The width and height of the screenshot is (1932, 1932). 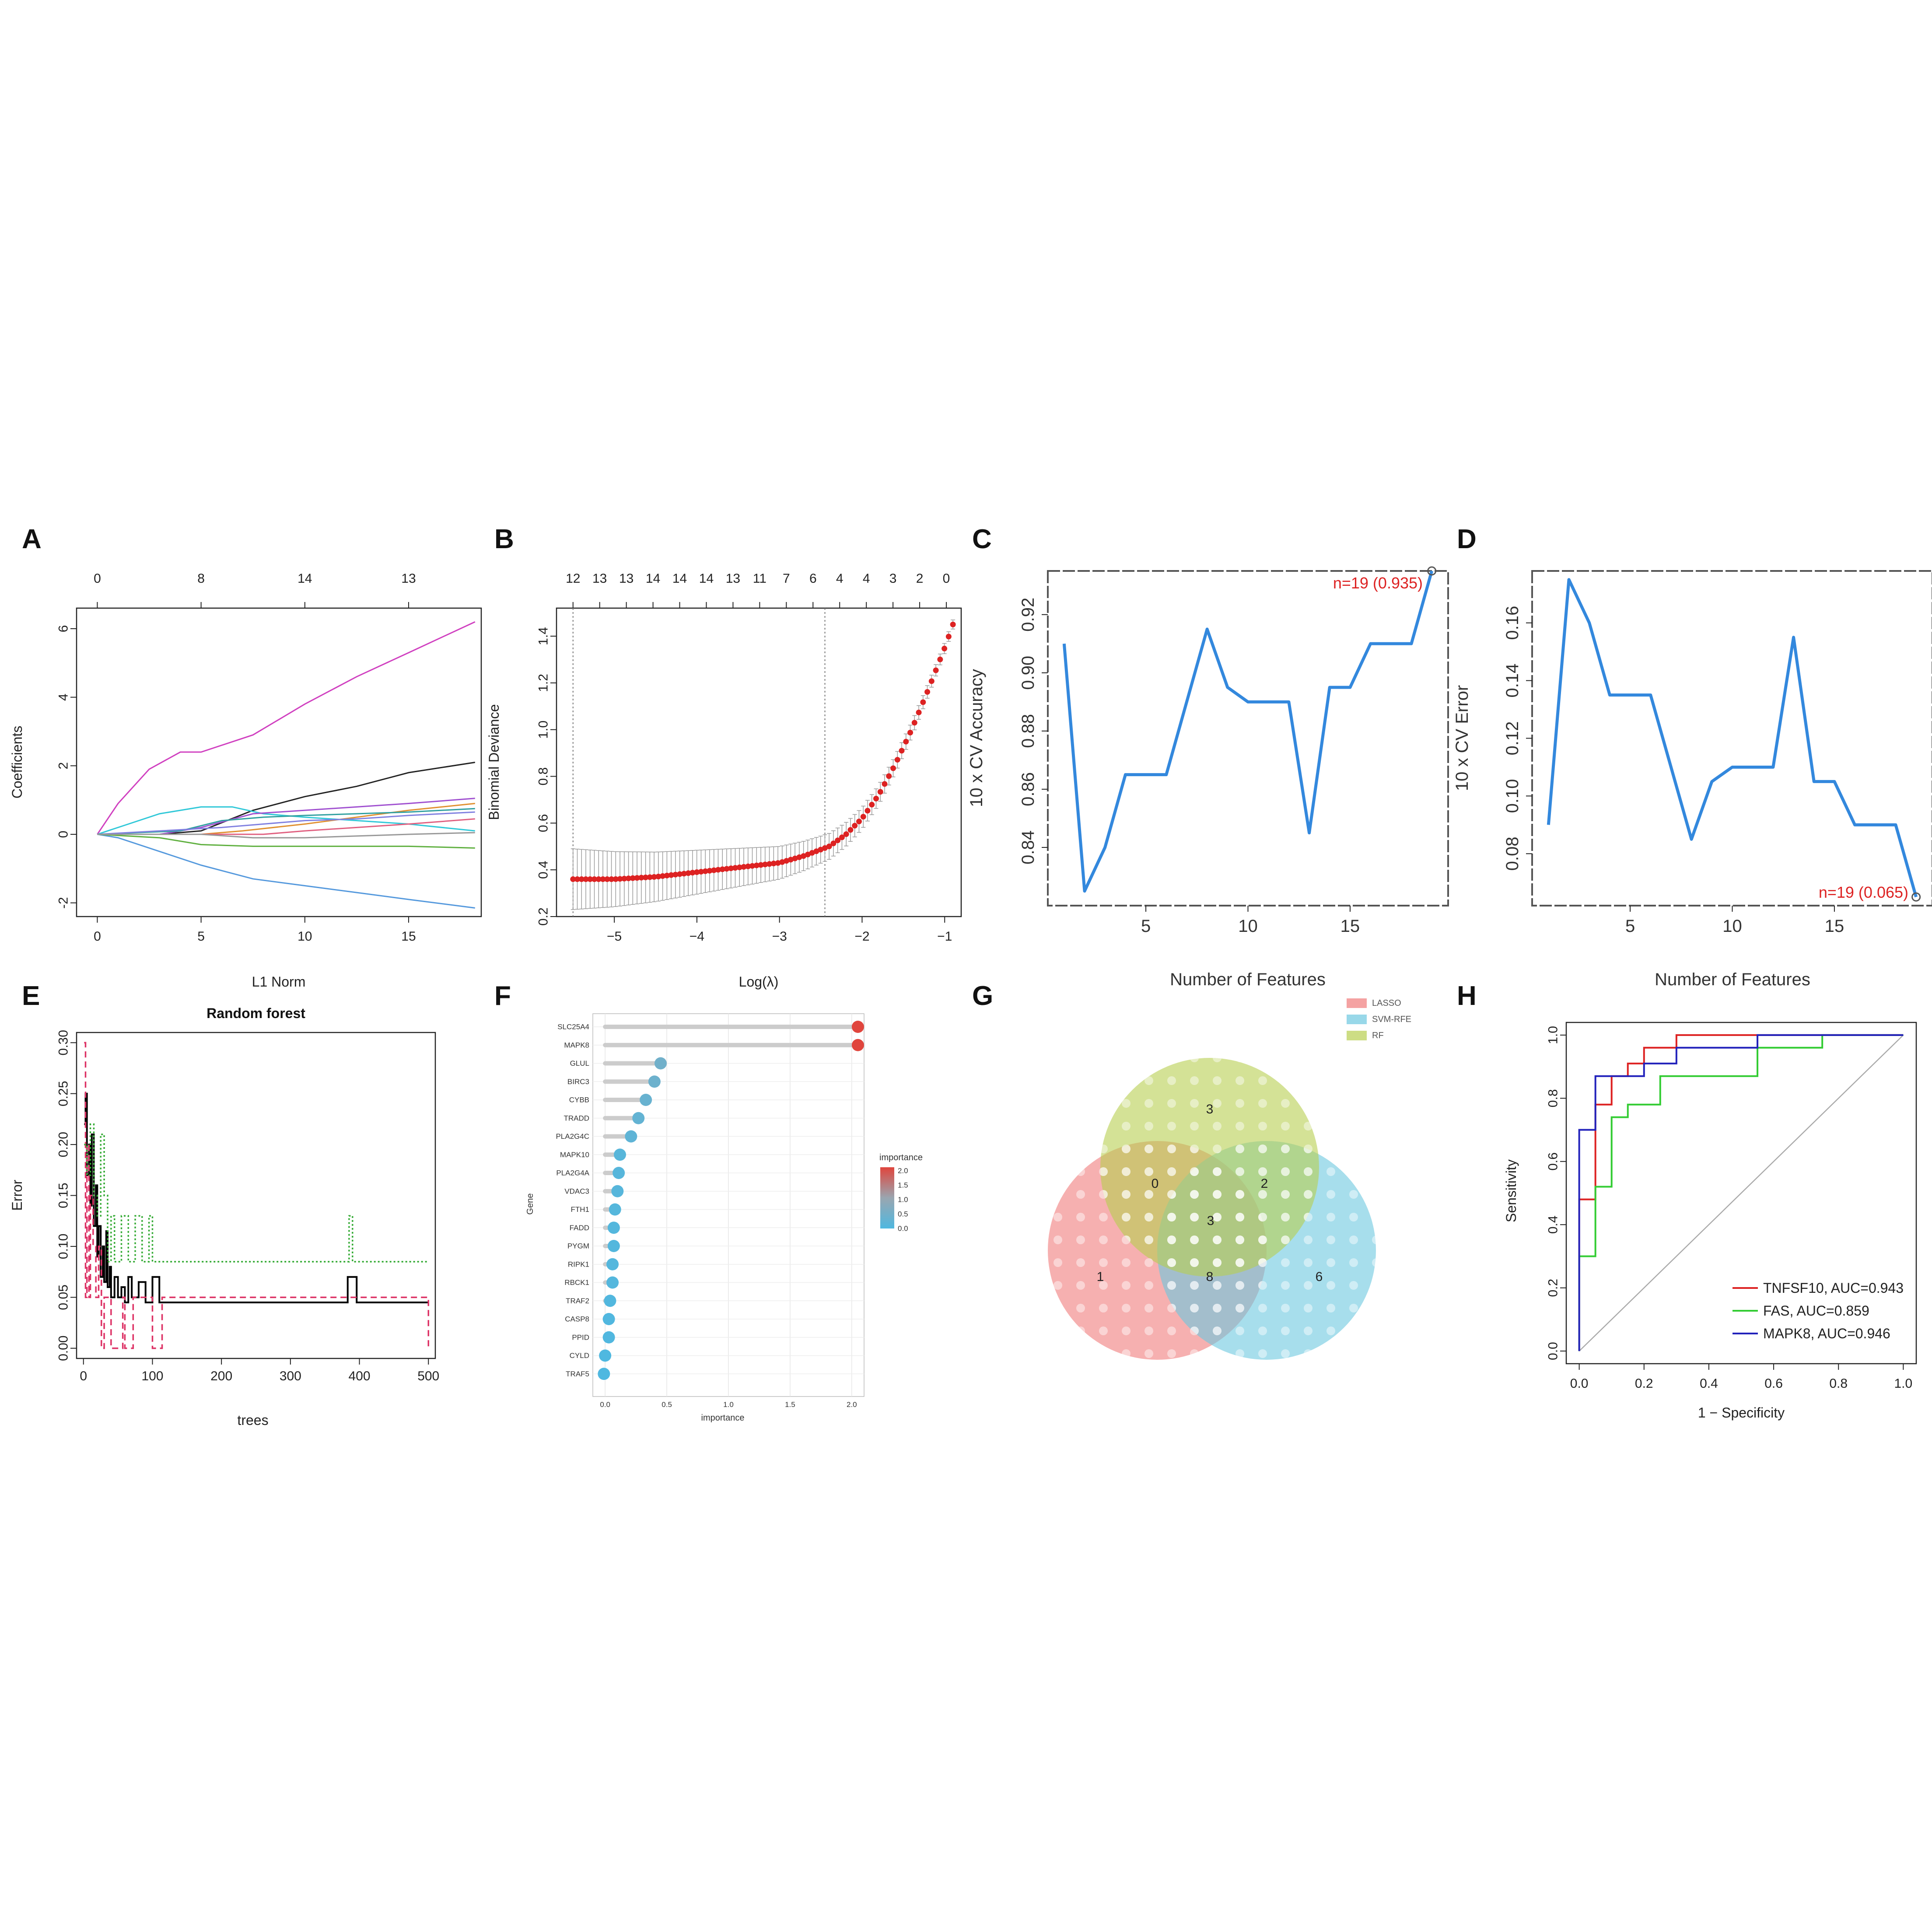 What do you see at coordinates (1732, 926) in the screenshot?
I see `panel-d-xtick-label: 10` at bounding box center [1732, 926].